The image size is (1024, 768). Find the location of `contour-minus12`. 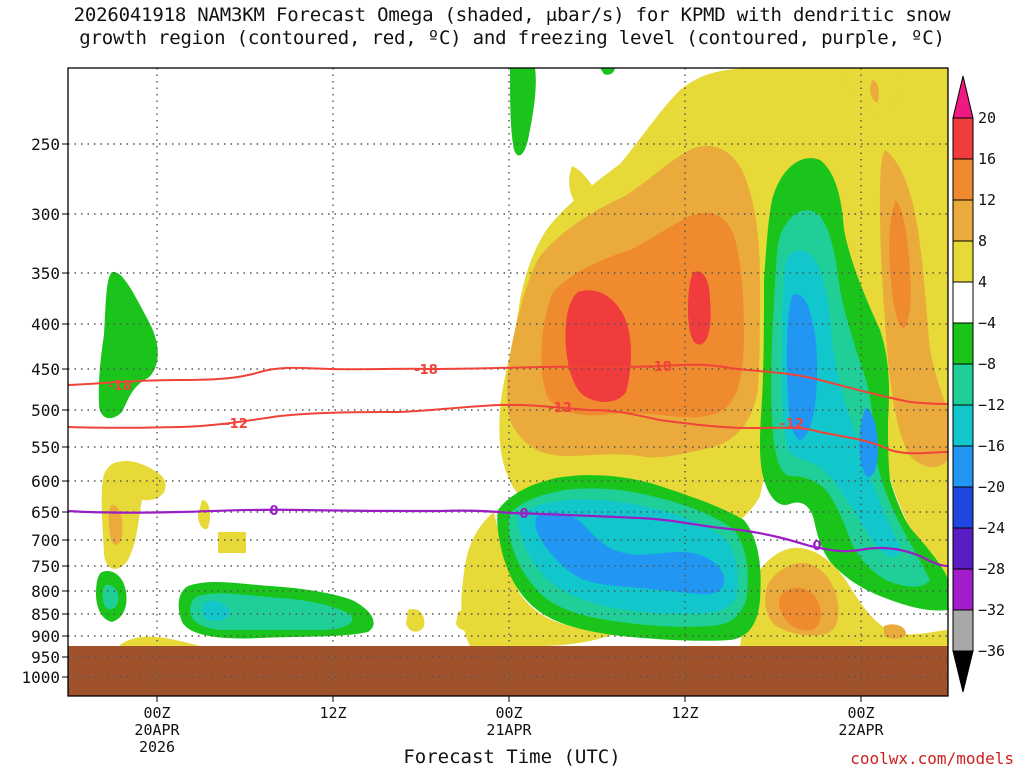

contour-minus12 is located at coordinates (508, 429).